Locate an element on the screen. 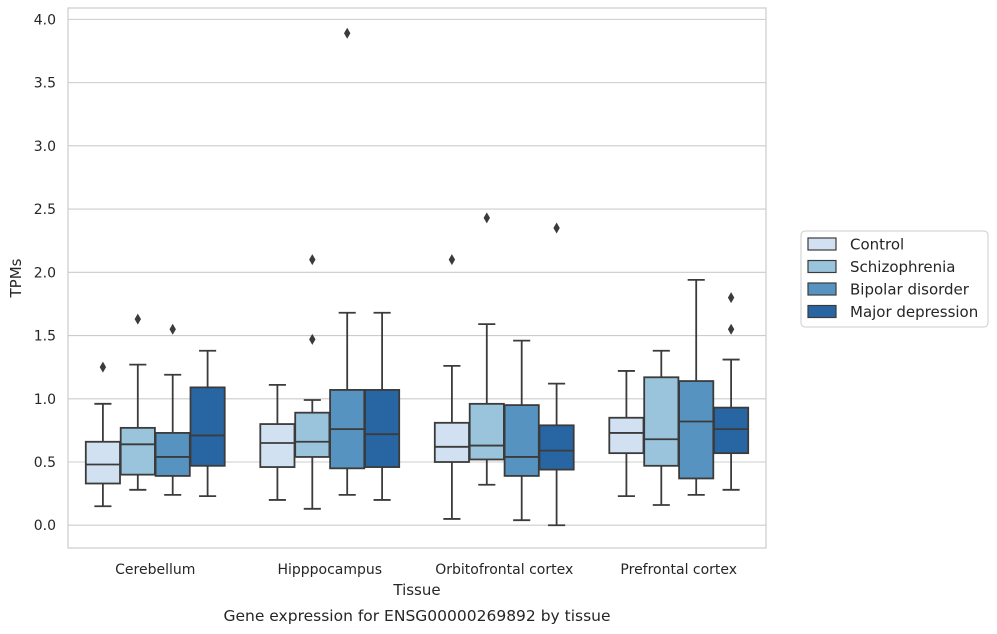  x-tick-label: Orbitofrontal cortex is located at coordinates (504, 570).